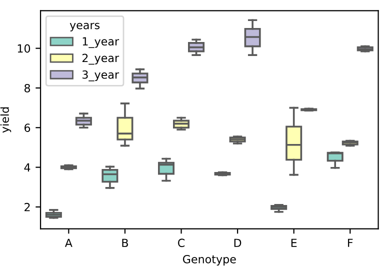  What do you see at coordinates (181, 243) in the screenshot?
I see `x-tick-label: C` at bounding box center [181, 243].